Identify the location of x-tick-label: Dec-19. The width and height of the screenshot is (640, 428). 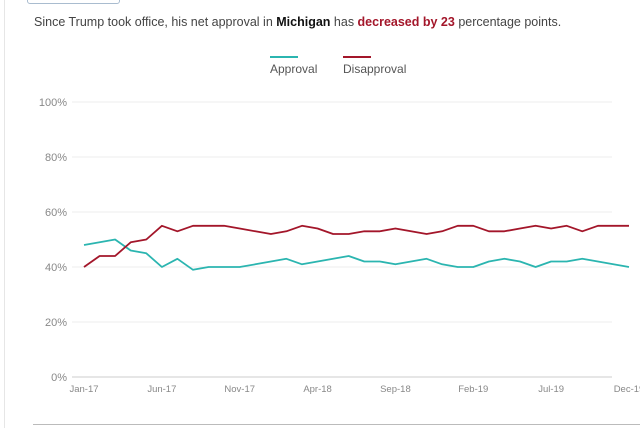
(627, 389).